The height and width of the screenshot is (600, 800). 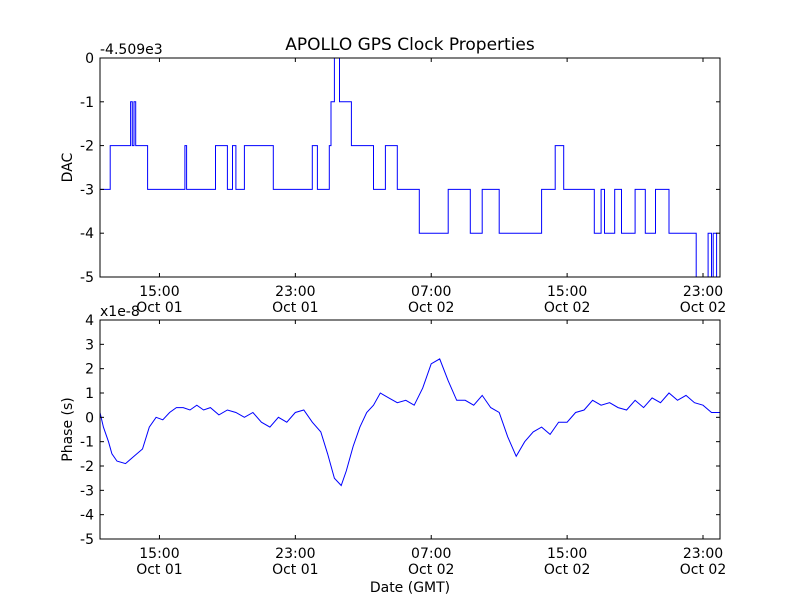 I want to click on dac-y-tick-label: -1, so click(x=87, y=103).